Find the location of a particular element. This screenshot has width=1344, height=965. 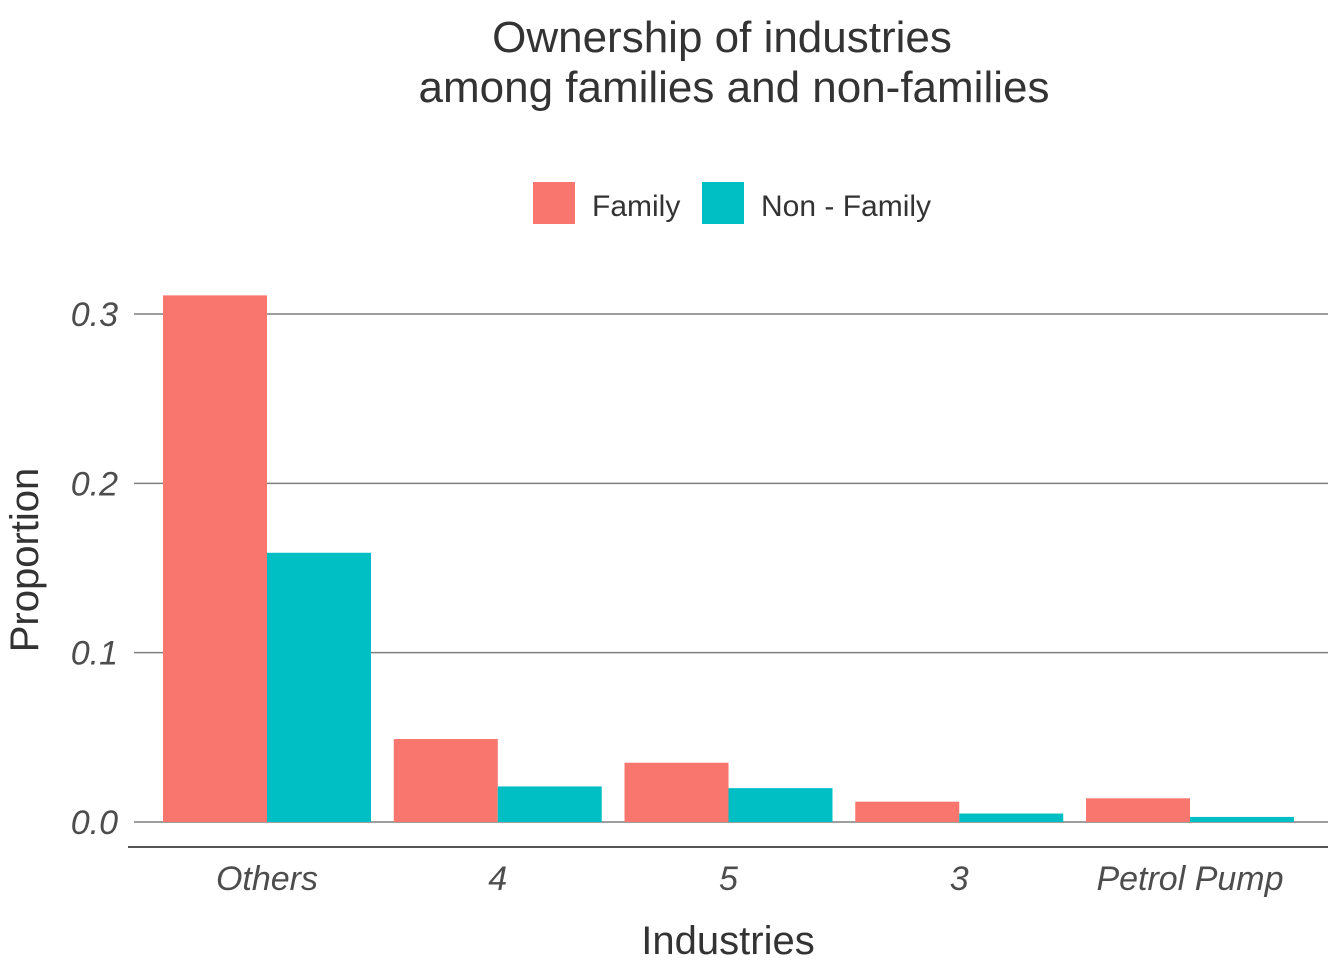

x-tick-label: 4 is located at coordinates (497, 879).